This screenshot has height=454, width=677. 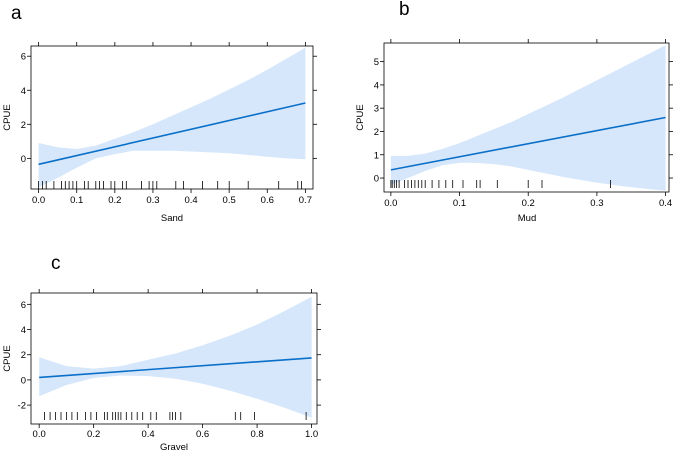 What do you see at coordinates (256, 434) in the screenshot?
I see `x-tick-label: 0.8` at bounding box center [256, 434].